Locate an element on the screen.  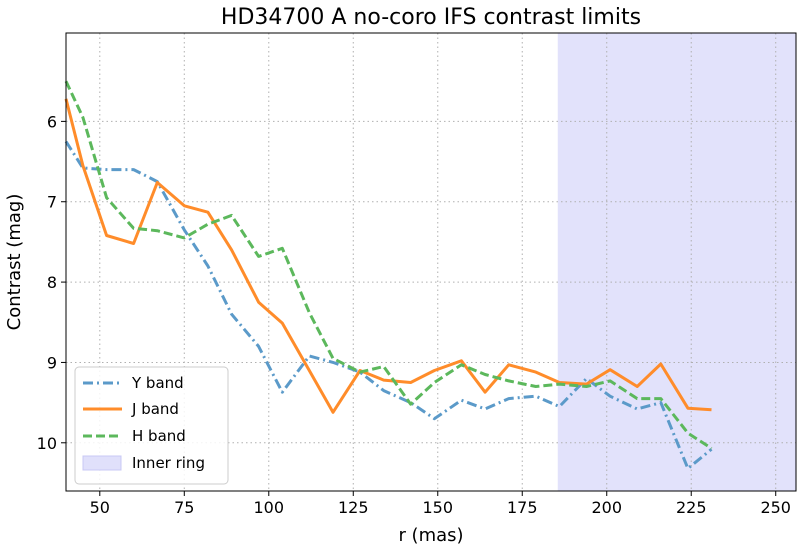
legend-frame is located at coordinates (151, 425).